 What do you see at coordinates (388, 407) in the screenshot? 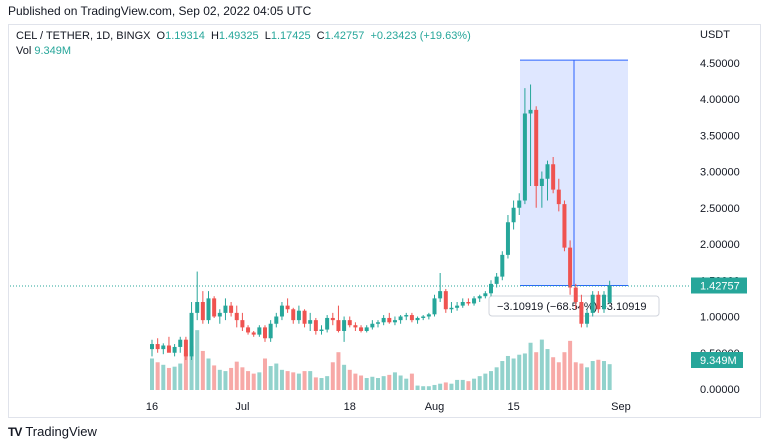
I see `date-axis: 16 Jul 18 Aug 15 Sep` at bounding box center [388, 407].